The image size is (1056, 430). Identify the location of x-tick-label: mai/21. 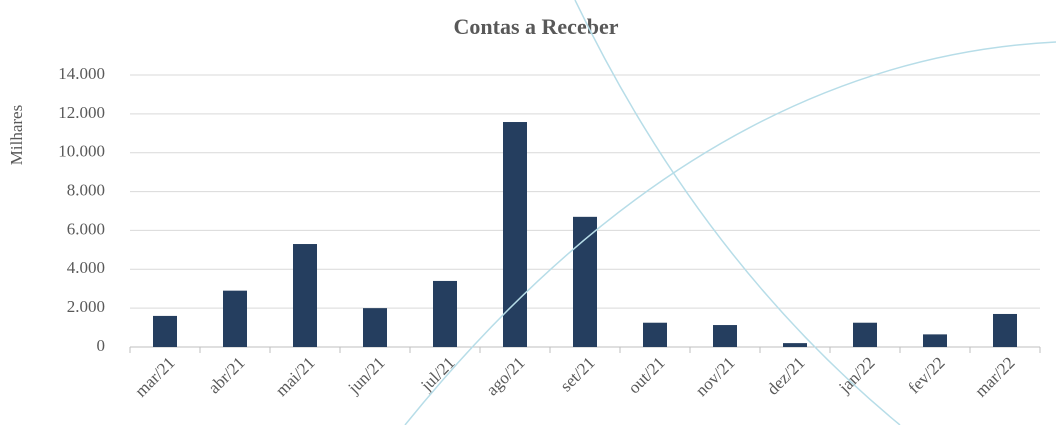
(295, 376).